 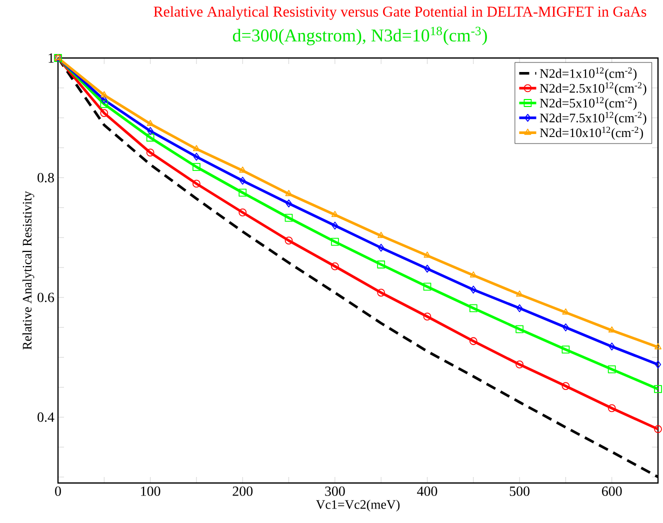 What do you see at coordinates (335, 491) in the screenshot?
I see `x-tick-label: 300` at bounding box center [335, 491].